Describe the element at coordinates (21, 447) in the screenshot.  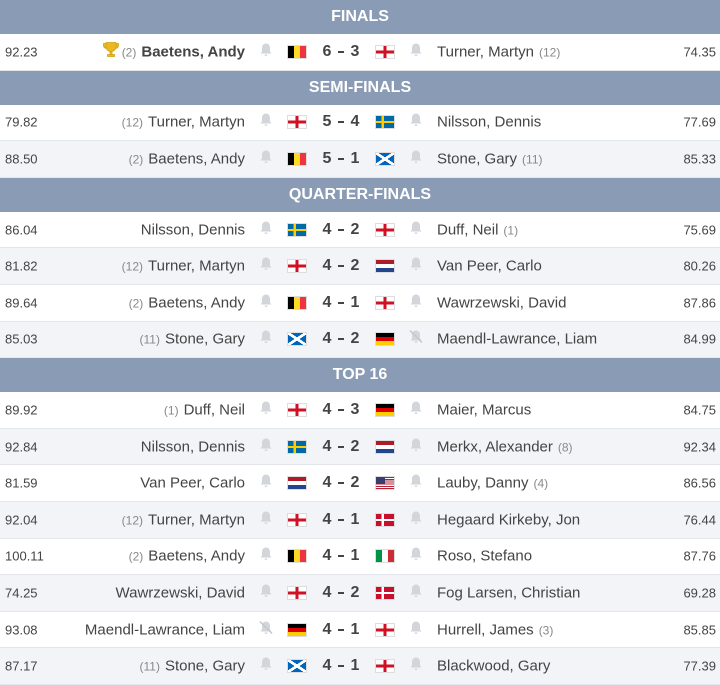
I see `home-average: 92.84` at that location.